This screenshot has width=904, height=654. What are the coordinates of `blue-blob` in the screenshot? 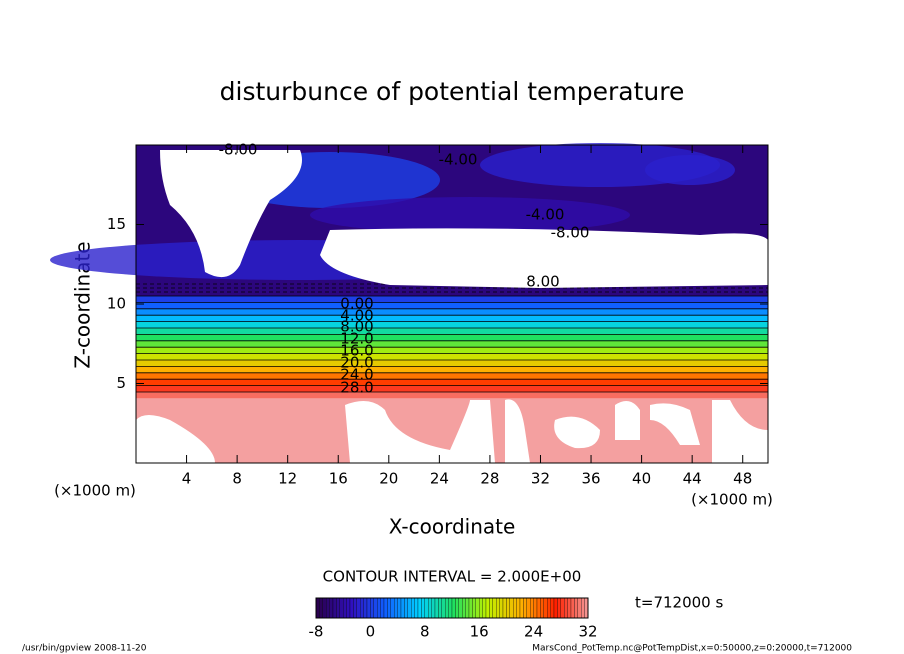 It's located at (470, 215).